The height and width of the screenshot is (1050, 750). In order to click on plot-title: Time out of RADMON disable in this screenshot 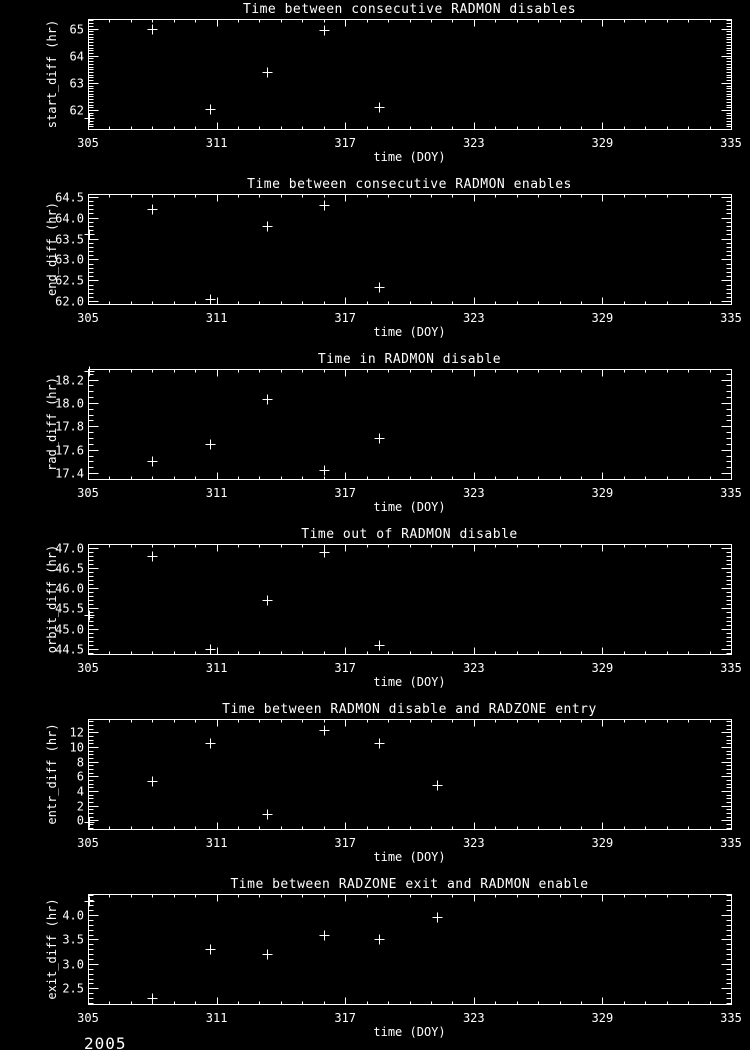, I will do `click(409, 534)`.